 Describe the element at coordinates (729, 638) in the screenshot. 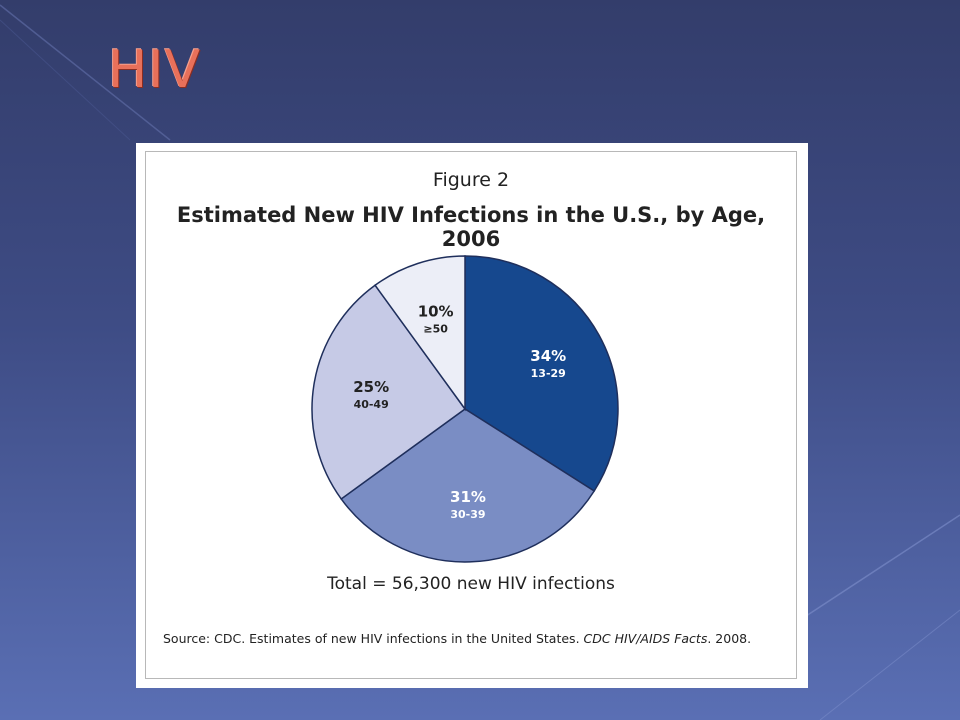

I see `source-year: . 2008.` at that location.